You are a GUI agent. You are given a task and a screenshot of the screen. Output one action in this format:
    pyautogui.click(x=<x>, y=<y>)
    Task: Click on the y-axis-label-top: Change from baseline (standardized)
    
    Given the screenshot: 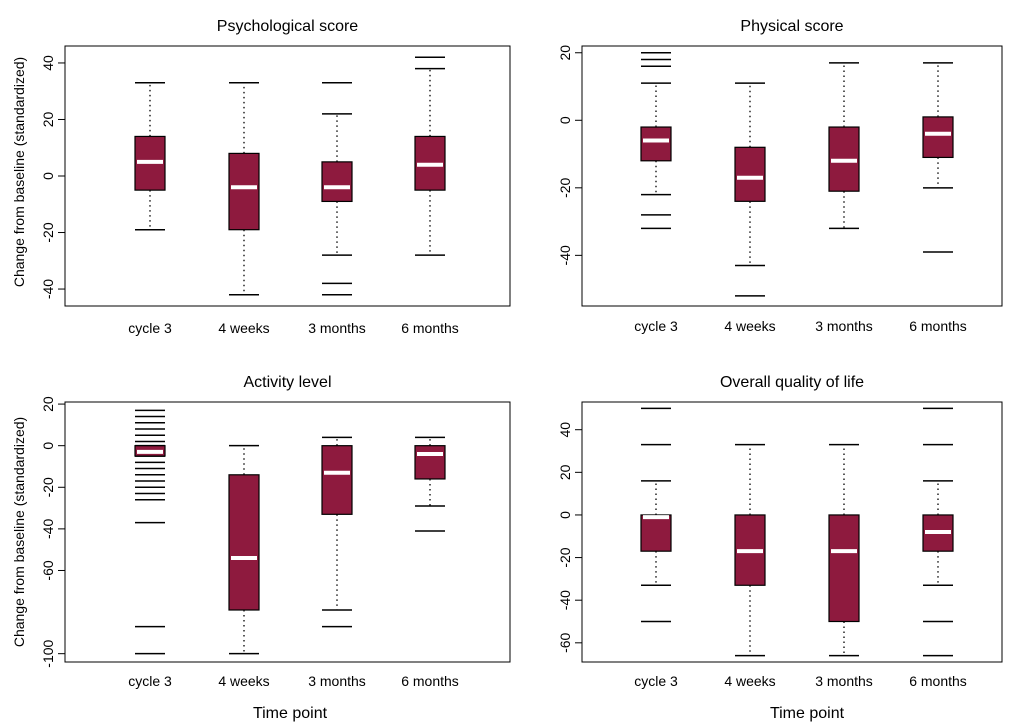 What is the action you would take?
    pyautogui.click(x=19, y=172)
    